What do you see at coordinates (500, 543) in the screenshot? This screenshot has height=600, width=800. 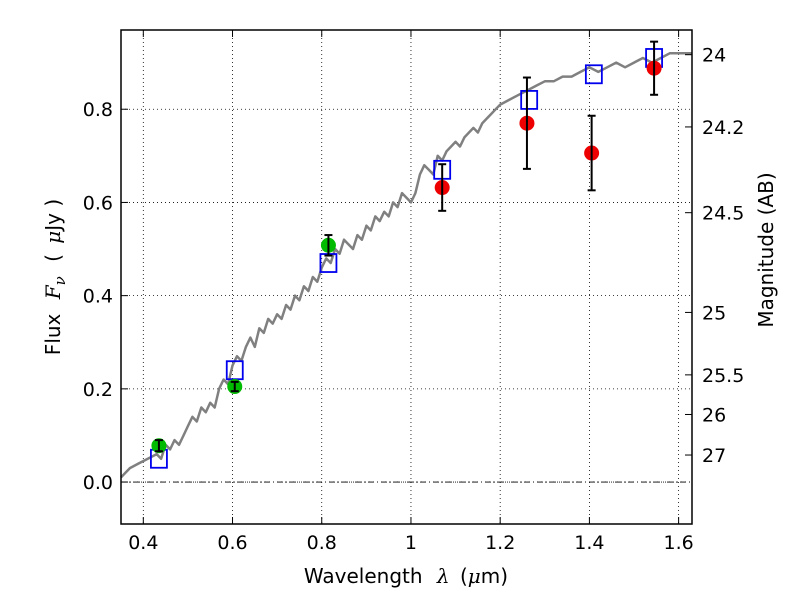 I see `x-tick-label: 1.2` at bounding box center [500, 543].